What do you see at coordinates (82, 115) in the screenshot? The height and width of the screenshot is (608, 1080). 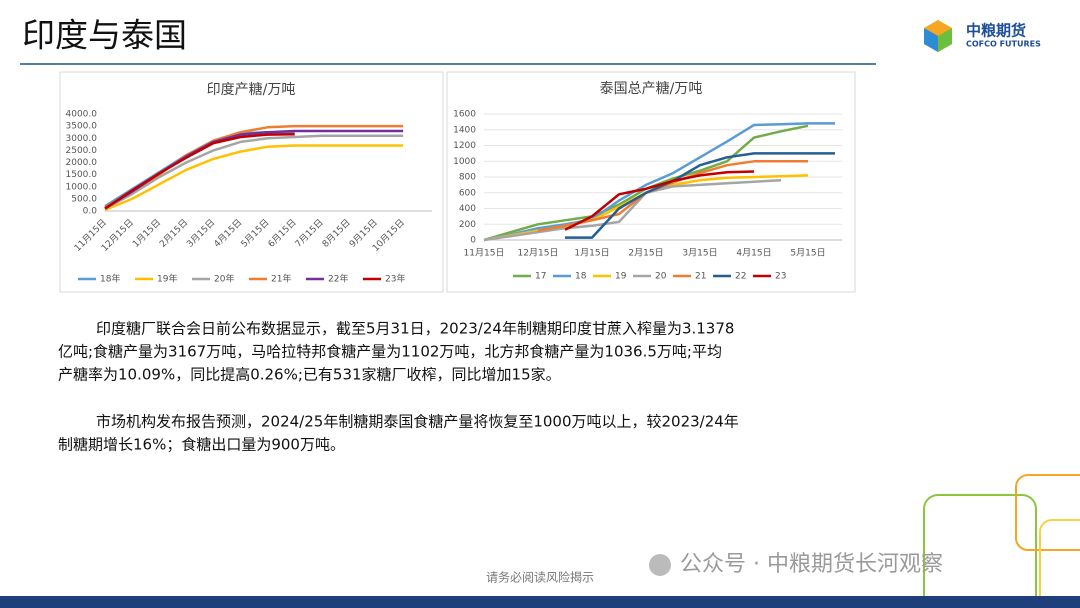 I see `y-tick-label: 4000.0` at bounding box center [82, 115].